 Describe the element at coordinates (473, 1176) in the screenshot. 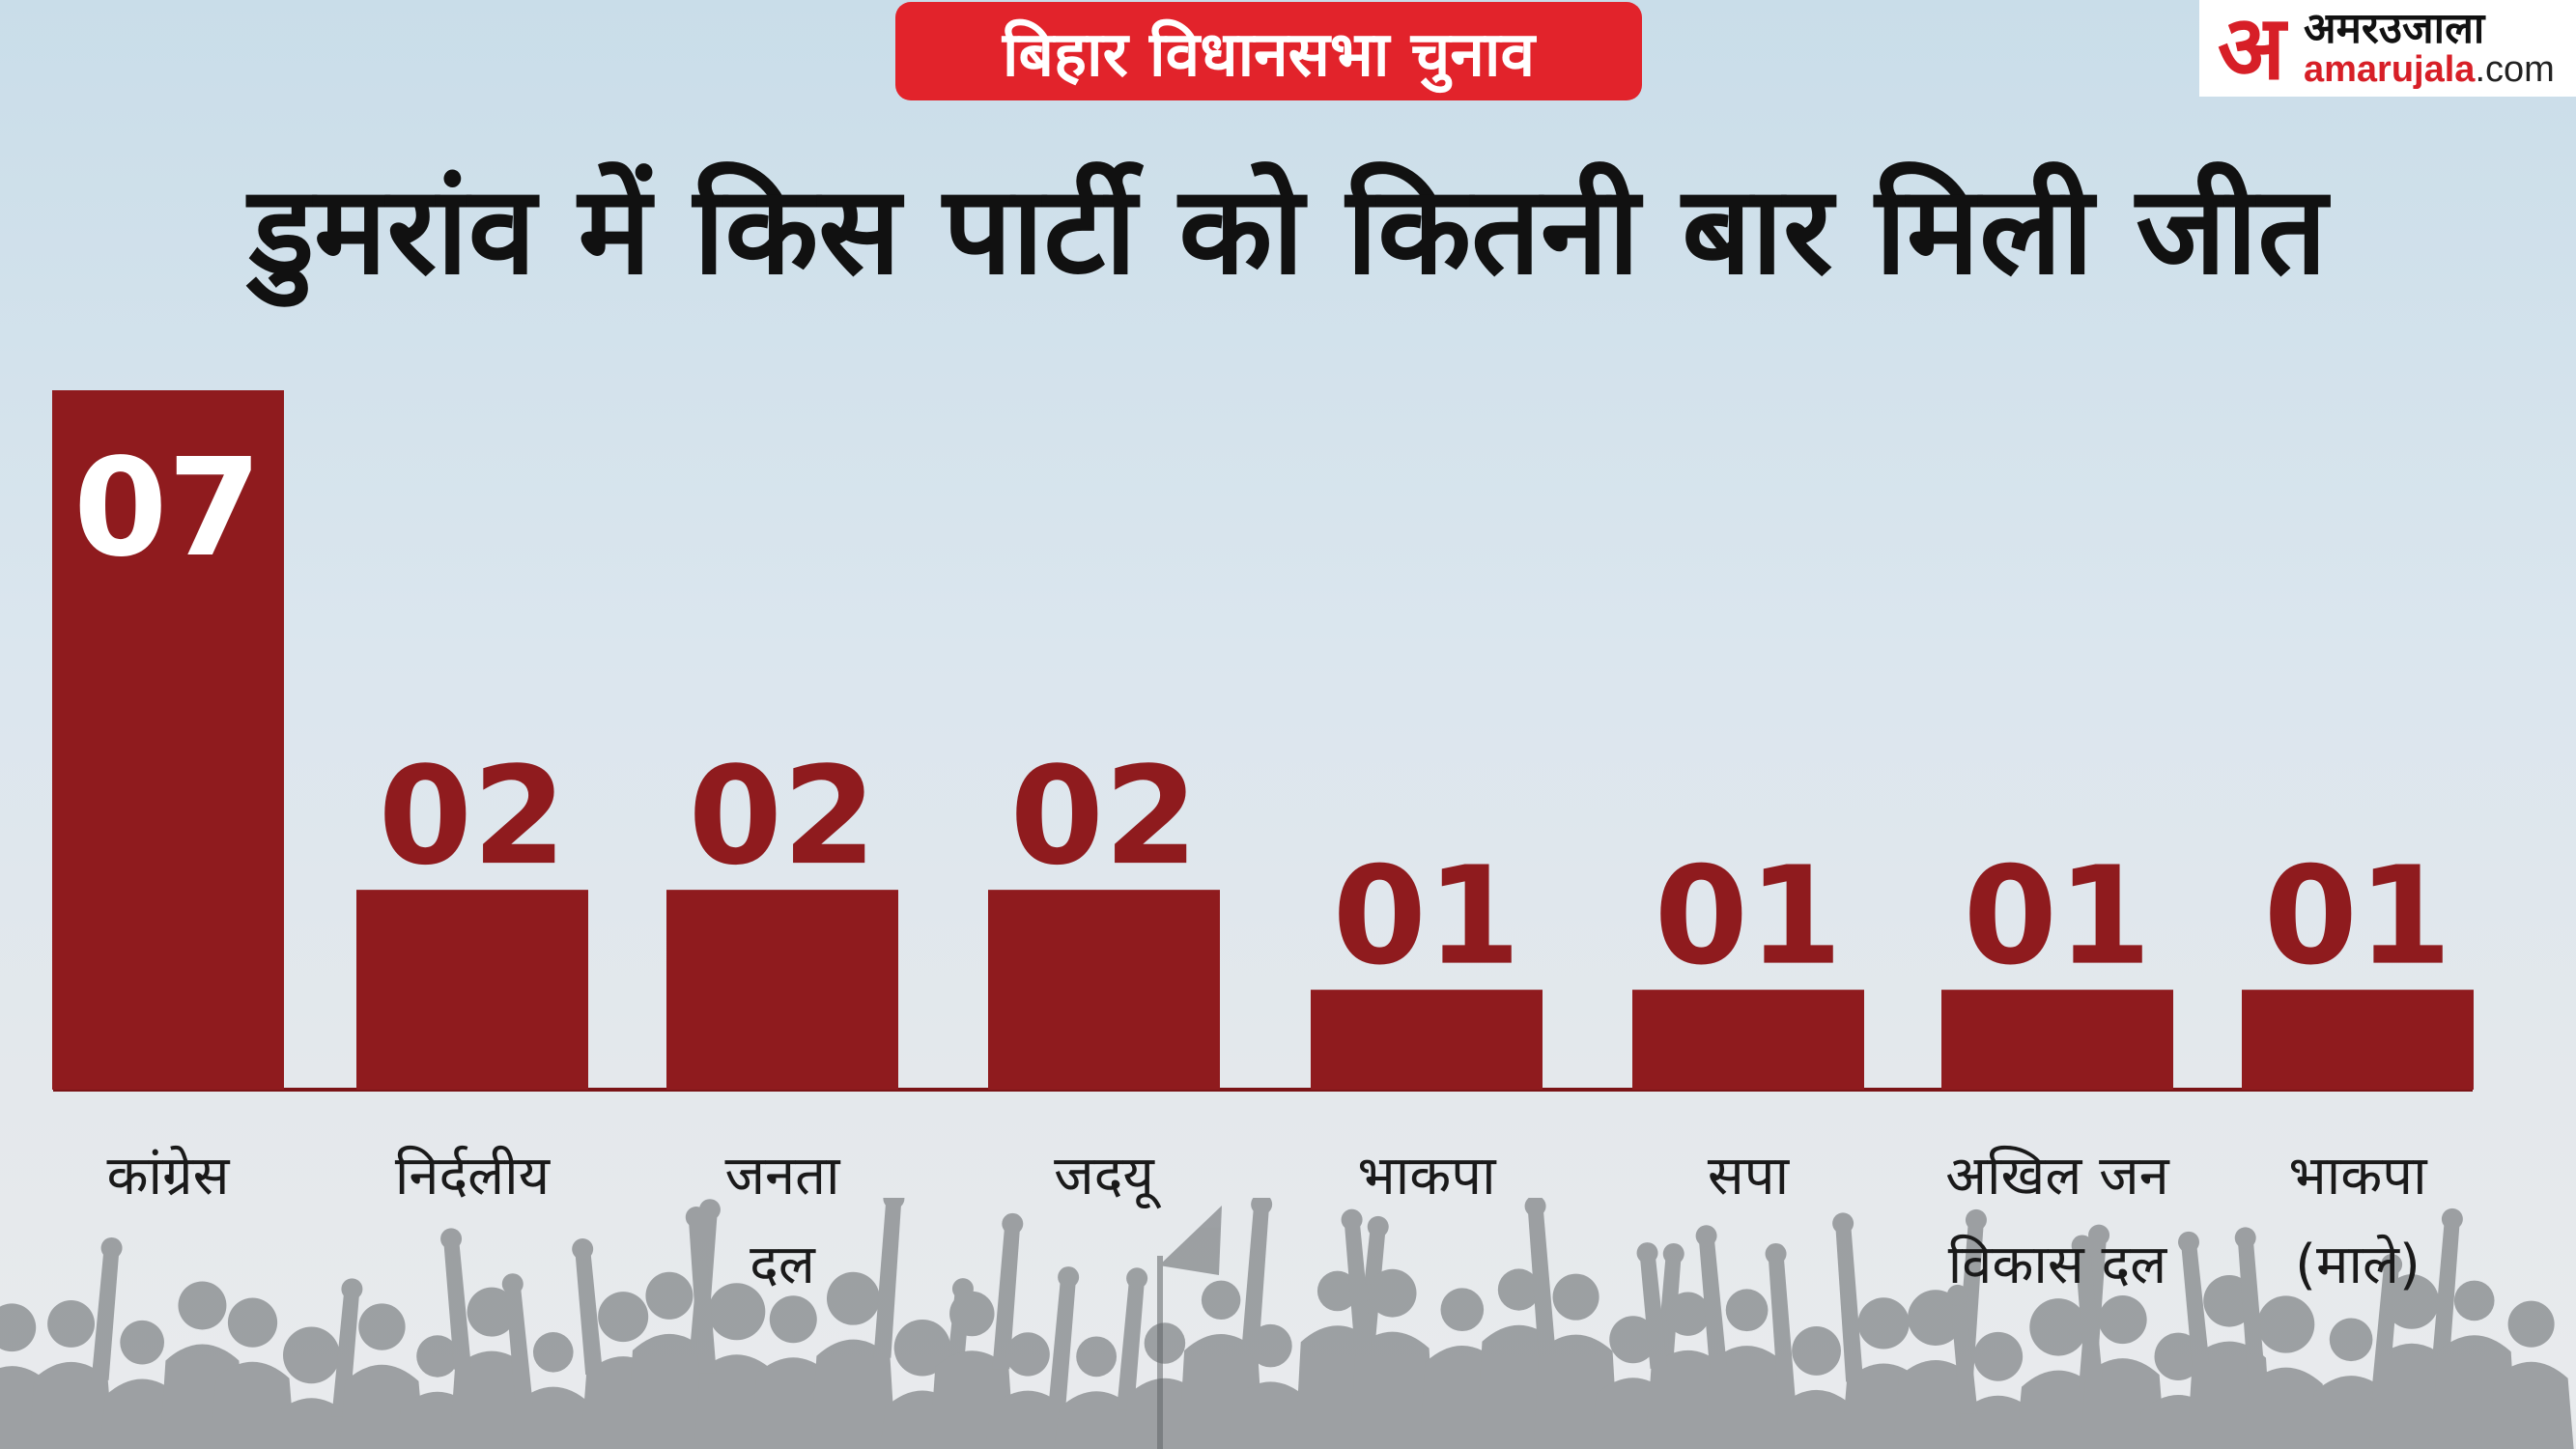

I see `category-label: निर्दलीय` at that location.